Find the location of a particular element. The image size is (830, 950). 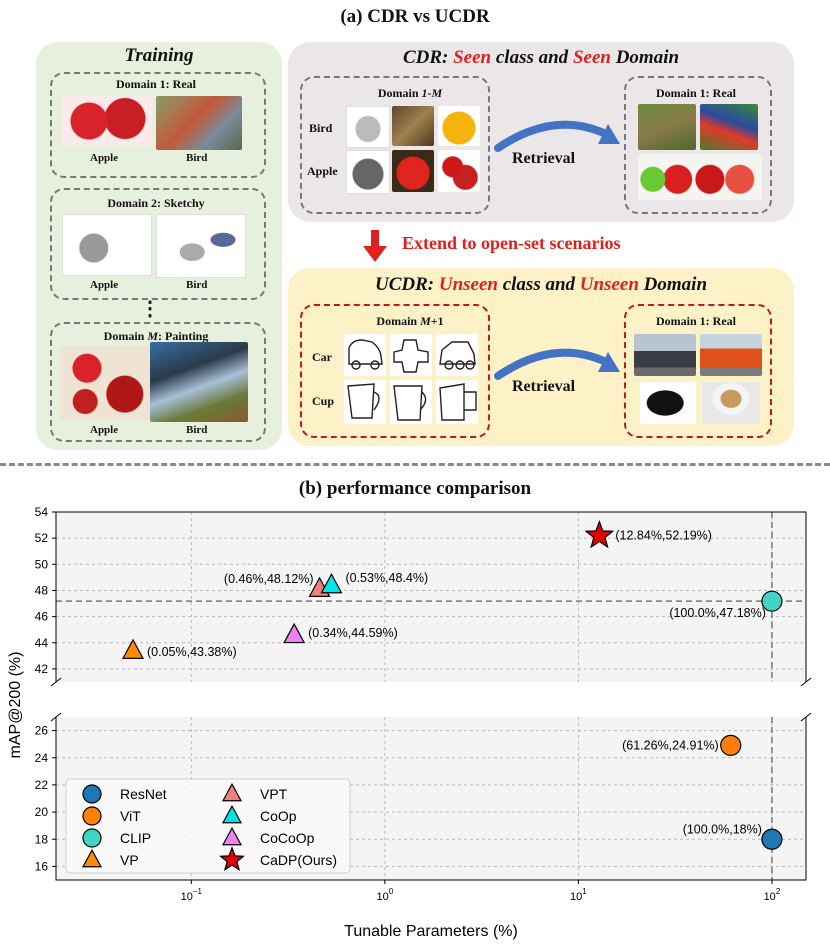

ytick-label: 22 is located at coordinates (42, 785).